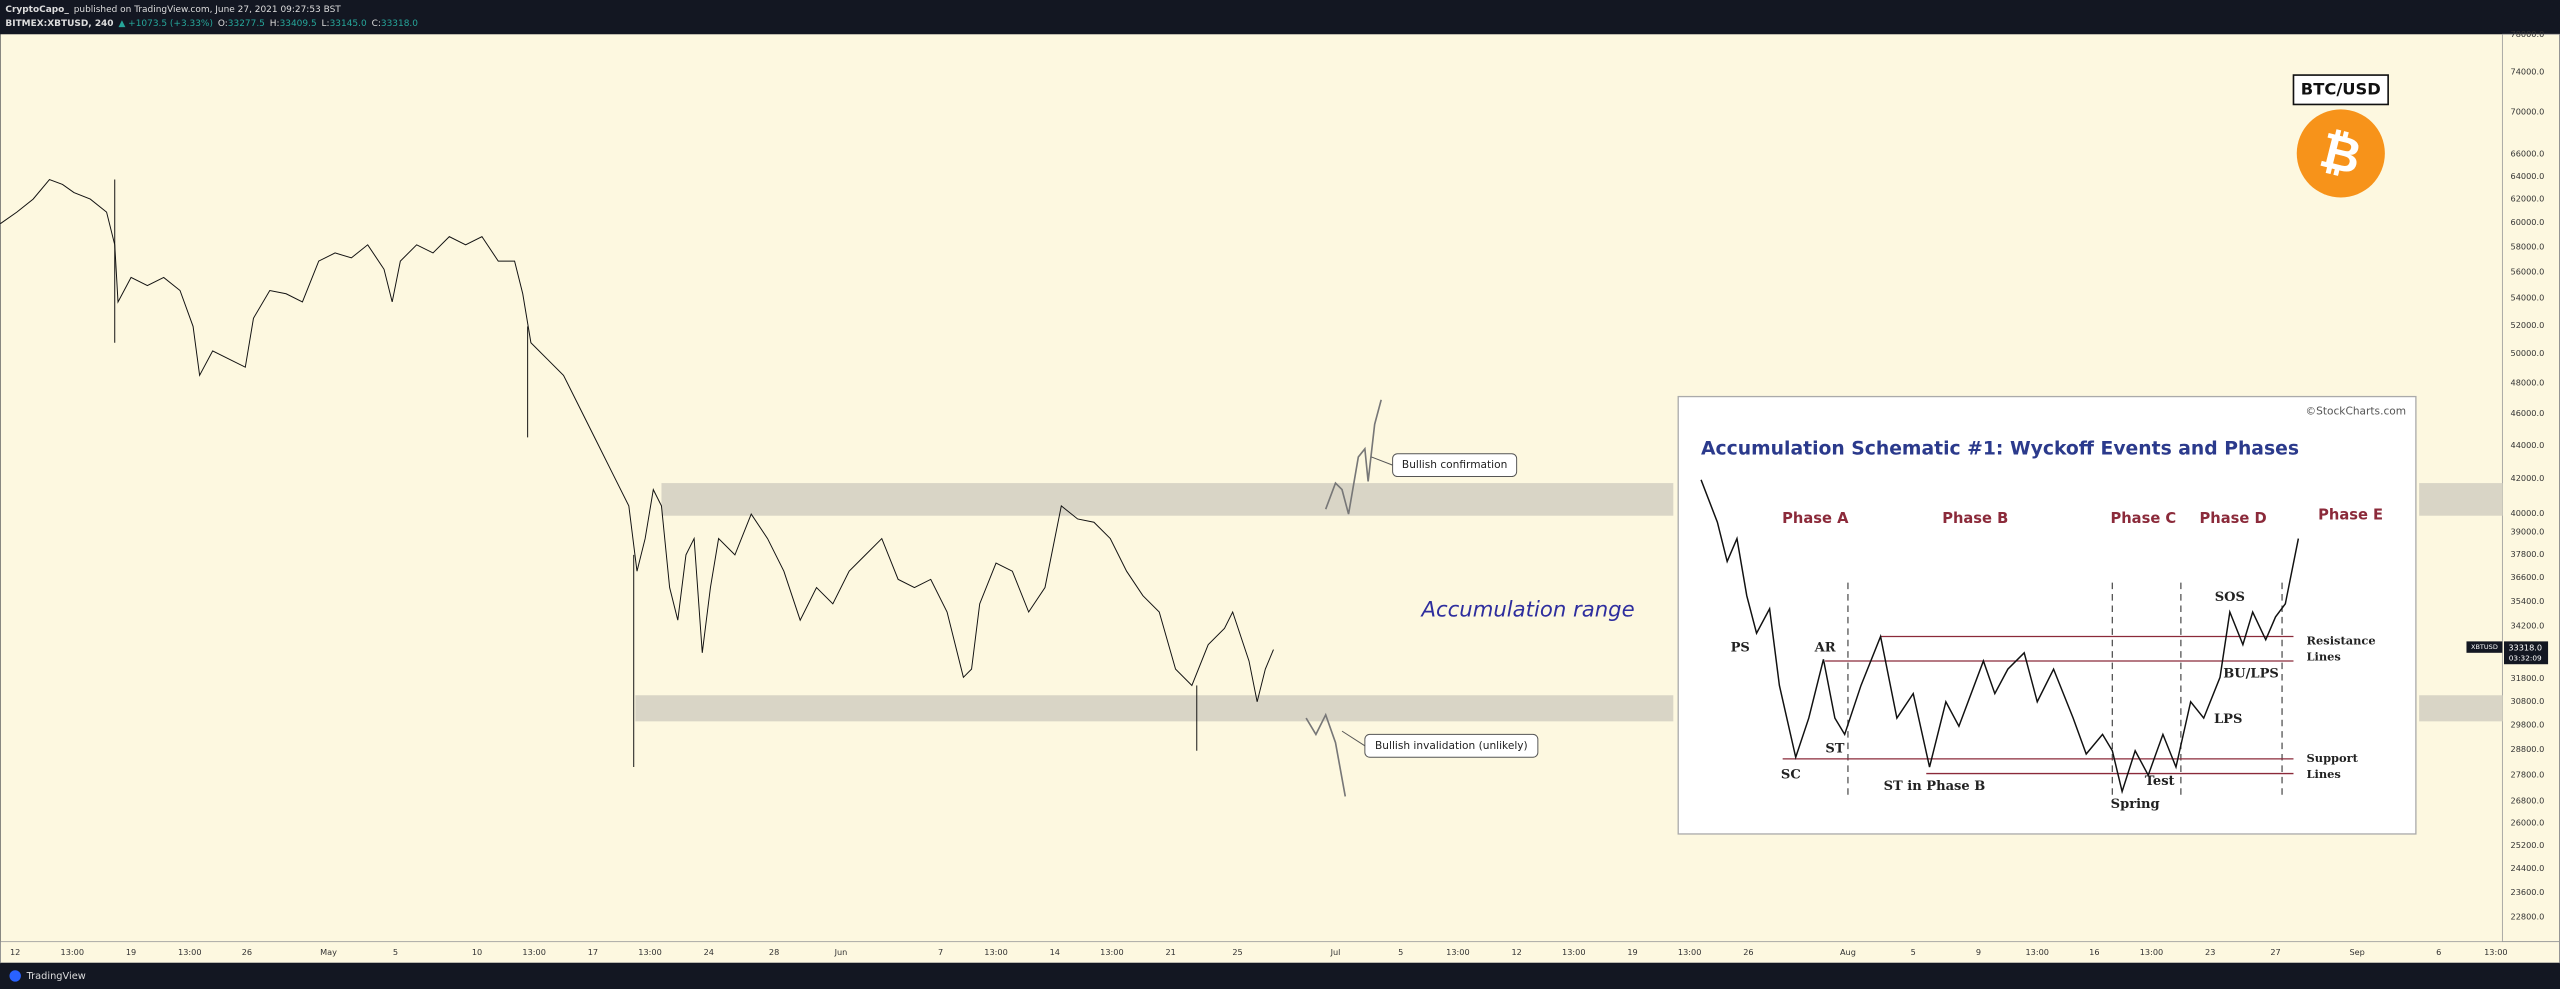 The width and height of the screenshot is (2560, 989). Describe the element at coordinates (2528, 34) in the screenshot. I see `y-tick-label: 78000.0` at that location.